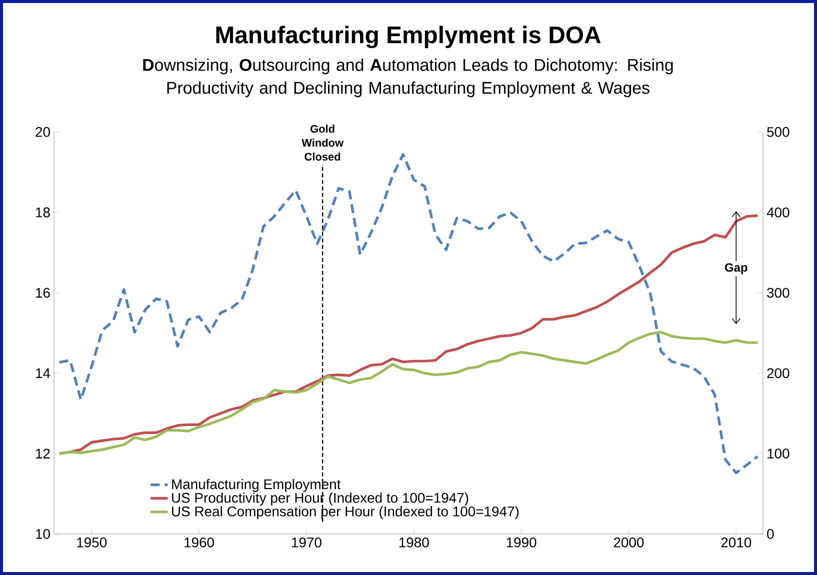  I want to click on y2-tick-label: 100, so click(779, 453).